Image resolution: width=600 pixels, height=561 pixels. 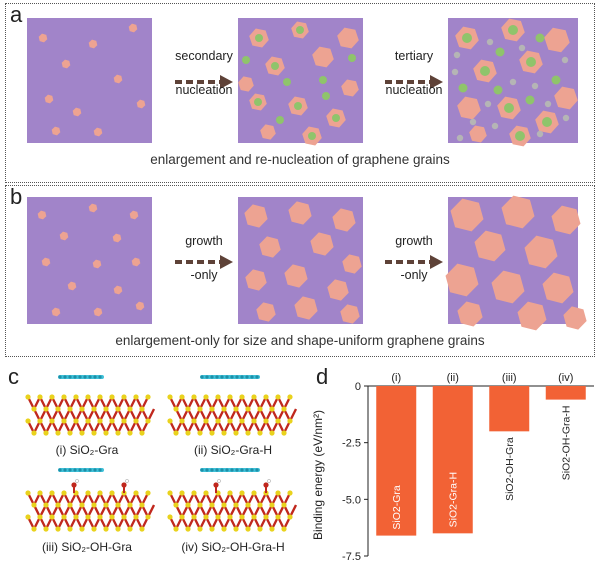 What do you see at coordinates (204, 258) in the screenshot?
I see `arrow-b1-label: growth -only` at bounding box center [204, 258].